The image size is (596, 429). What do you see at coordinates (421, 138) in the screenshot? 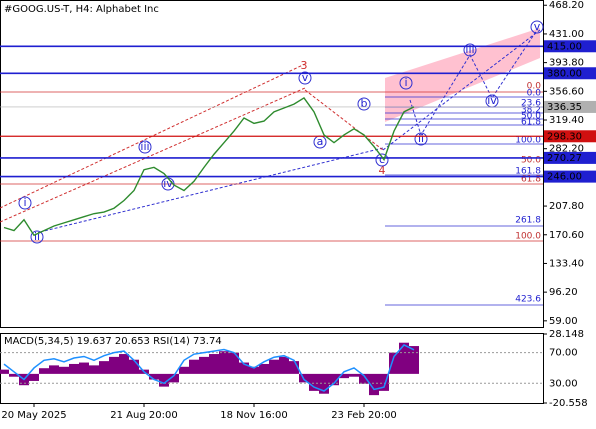
I see `wave-label: ii` at bounding box center [421, 138].